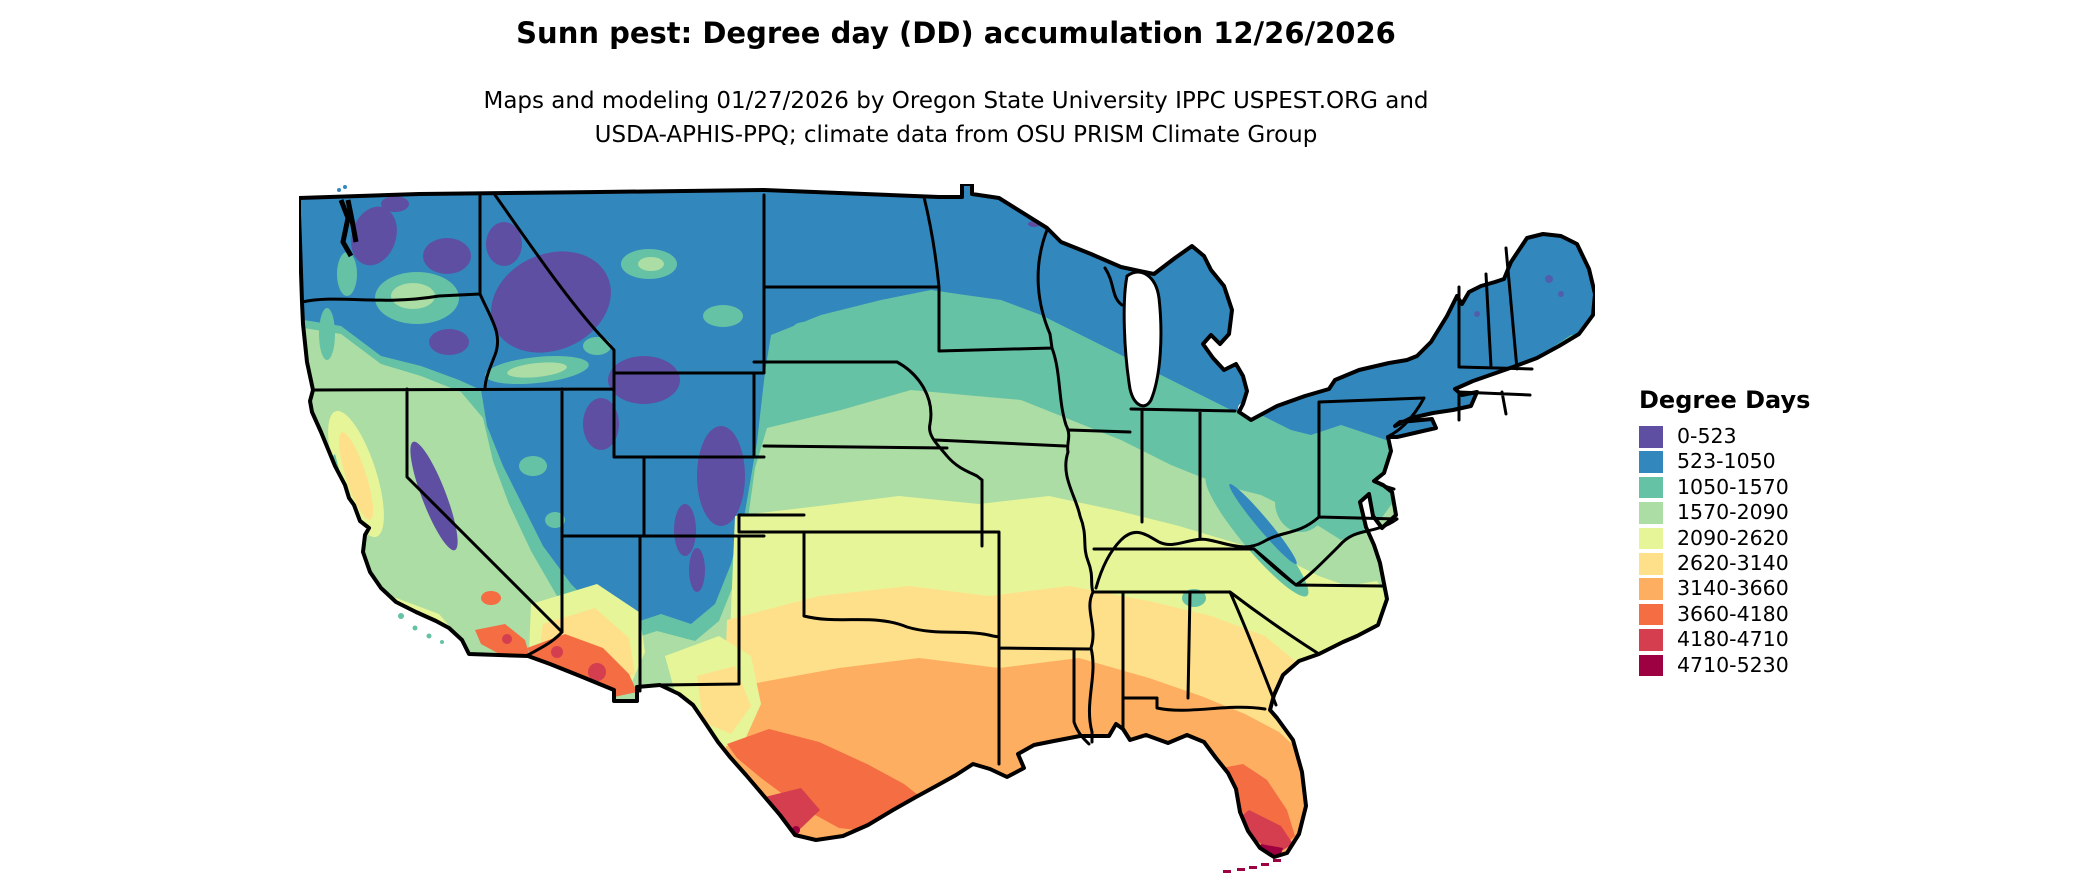 This screenshot has width=2100, height=892. I want to click on legend-label: 1570-2090, so click(1733, 512).